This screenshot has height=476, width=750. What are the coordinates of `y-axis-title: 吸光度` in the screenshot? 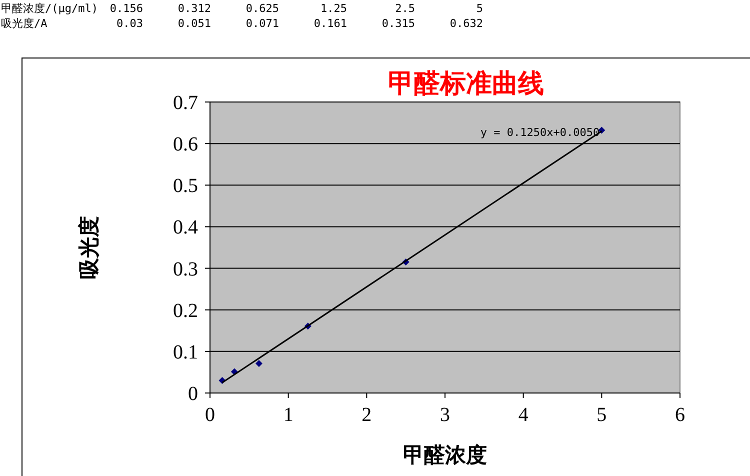 It's located at (89, 247).